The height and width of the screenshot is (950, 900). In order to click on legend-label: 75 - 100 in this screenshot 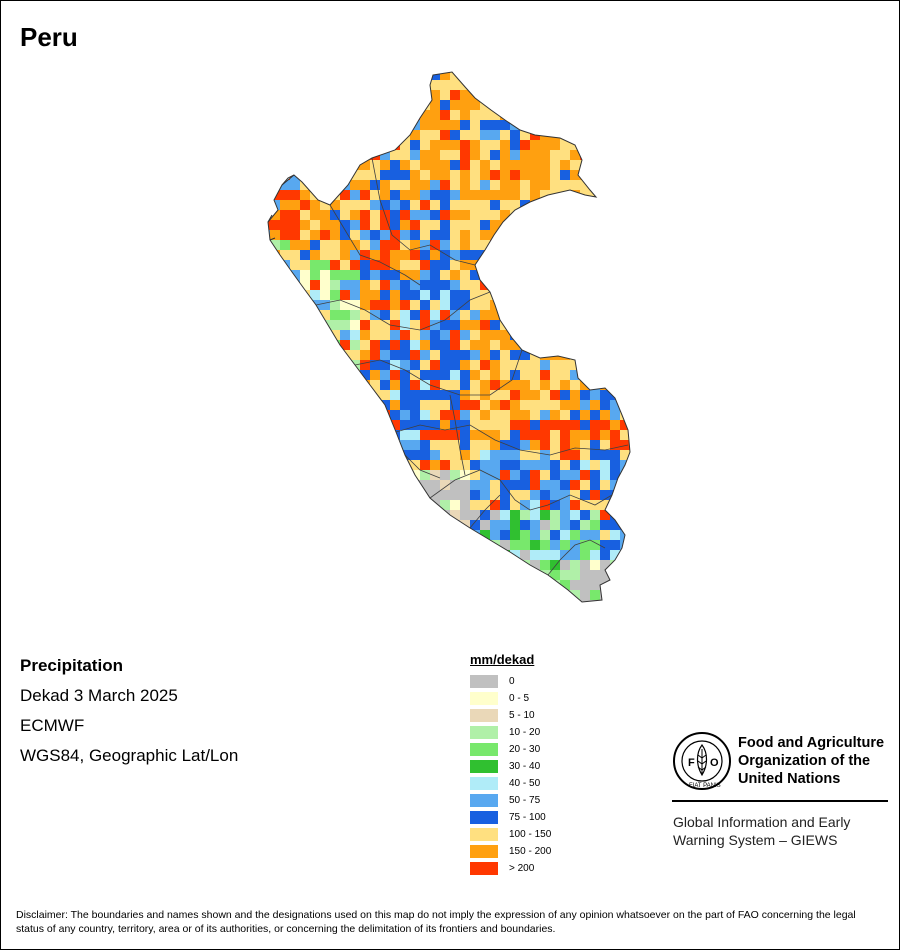, I will do `click(527, 817)`.